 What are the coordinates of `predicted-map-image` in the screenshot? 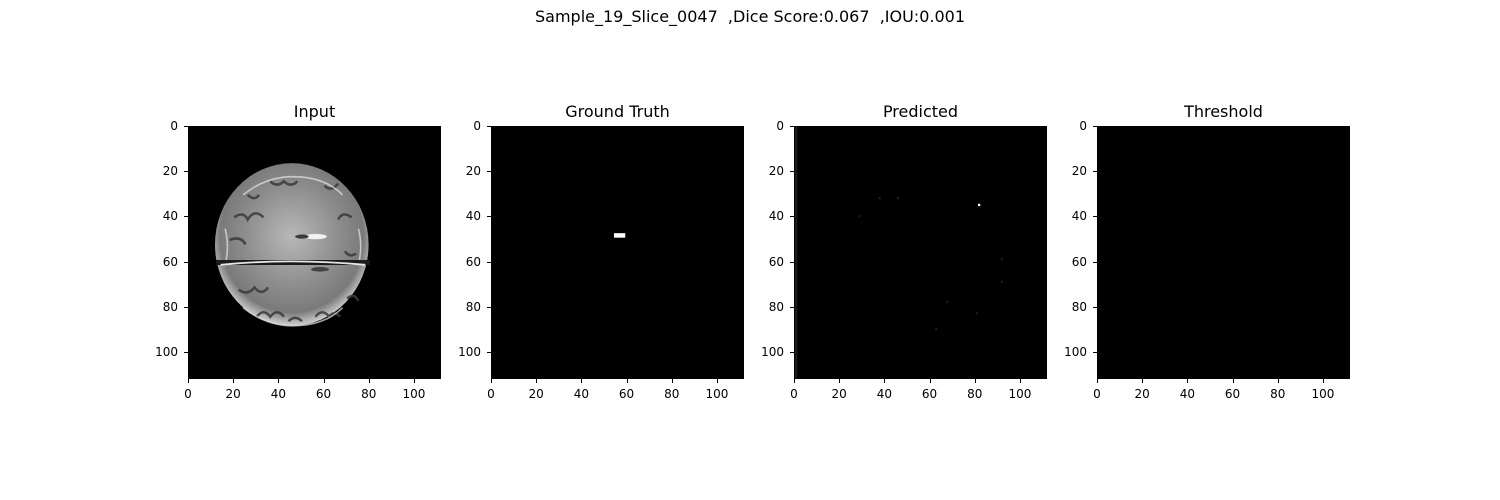 It's located at (899, 252).